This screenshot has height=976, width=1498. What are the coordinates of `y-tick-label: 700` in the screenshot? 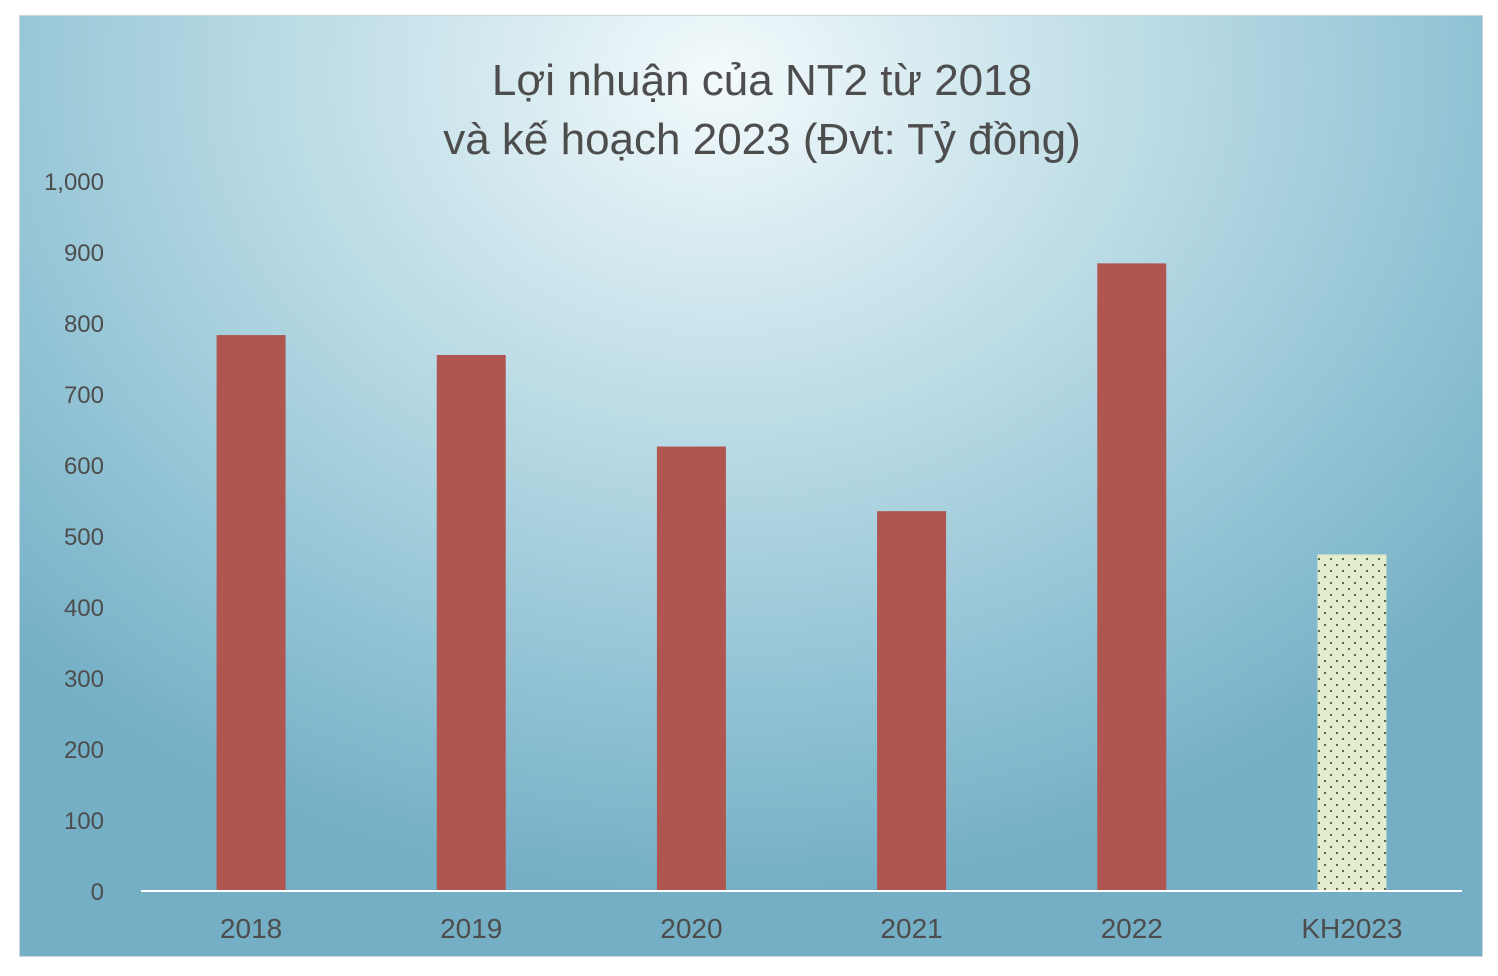 It's located at (84, 395).